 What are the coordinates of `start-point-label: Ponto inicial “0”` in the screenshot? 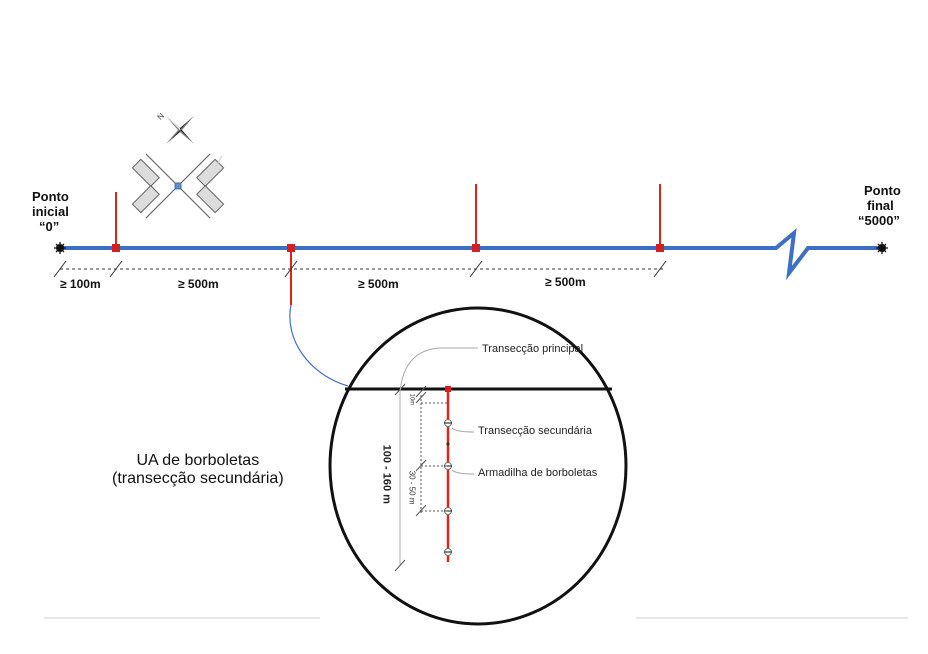 It's located at (50, 212).